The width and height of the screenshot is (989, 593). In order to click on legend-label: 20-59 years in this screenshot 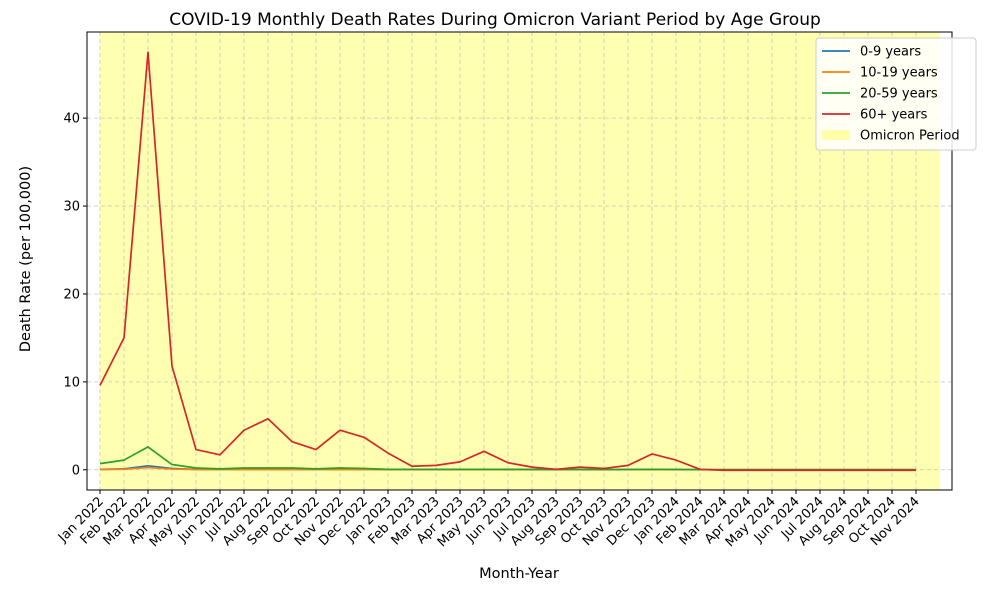, I will do `click(899, 94)`.